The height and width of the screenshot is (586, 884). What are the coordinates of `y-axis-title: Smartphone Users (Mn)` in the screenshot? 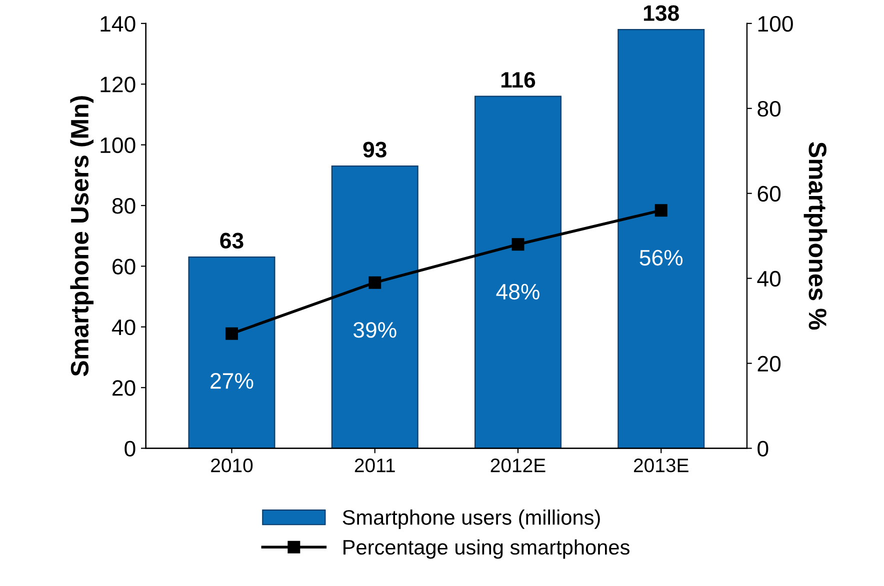 It's located at (82, 236).